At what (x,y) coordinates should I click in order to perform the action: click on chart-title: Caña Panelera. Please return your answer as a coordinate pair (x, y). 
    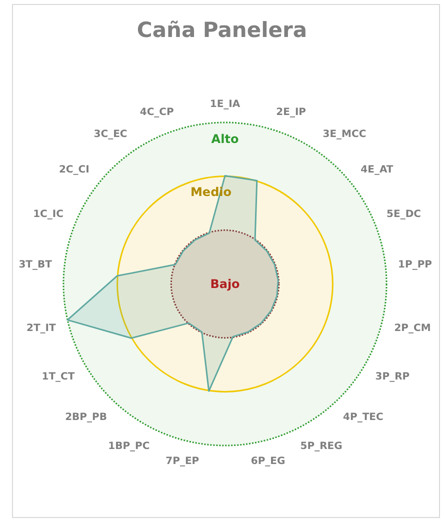
    Looking at the image, I should click on (222, 30).